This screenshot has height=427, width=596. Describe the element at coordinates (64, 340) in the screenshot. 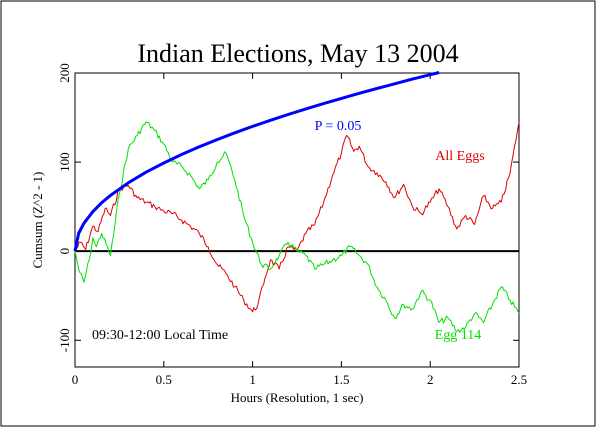

I see `y-tick-label: -100` at that location.